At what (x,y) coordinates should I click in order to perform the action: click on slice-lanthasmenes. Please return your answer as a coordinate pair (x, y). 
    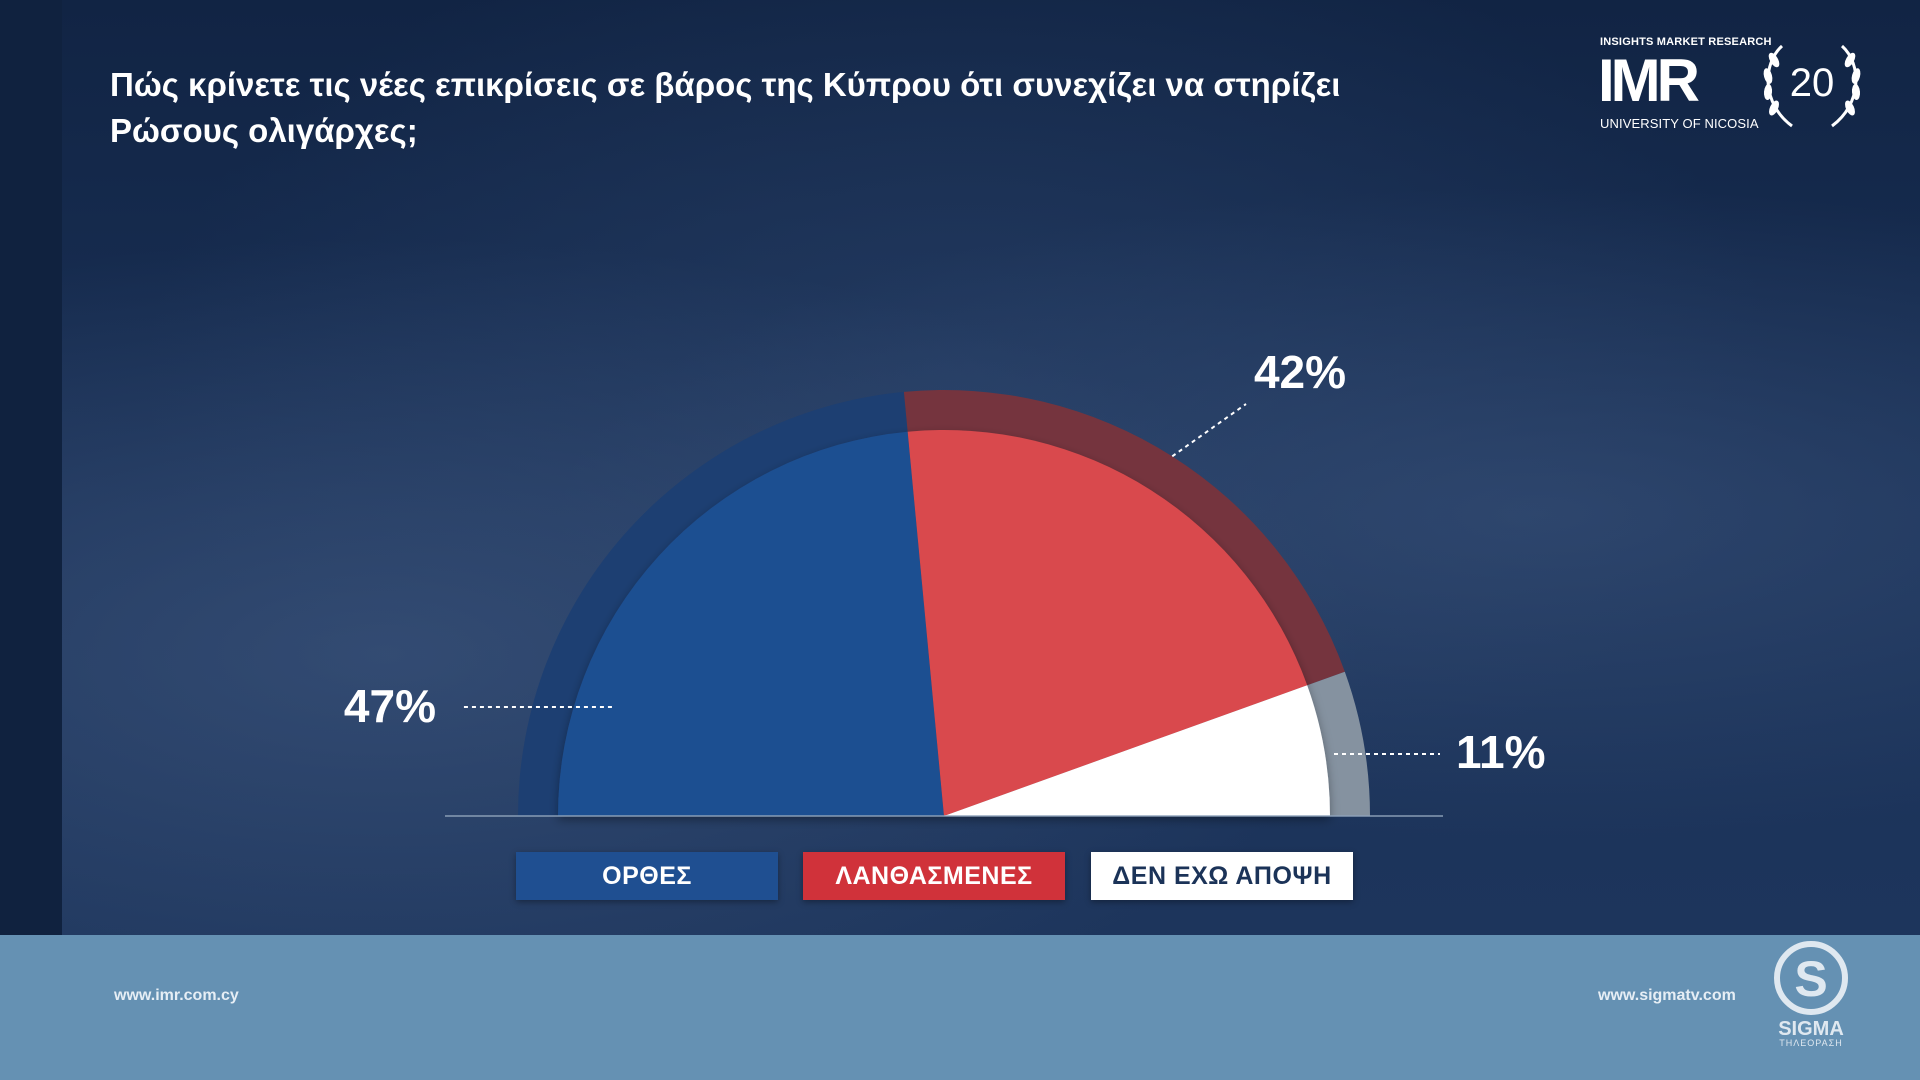
    Looking at the image, I should click on (1107, 623).